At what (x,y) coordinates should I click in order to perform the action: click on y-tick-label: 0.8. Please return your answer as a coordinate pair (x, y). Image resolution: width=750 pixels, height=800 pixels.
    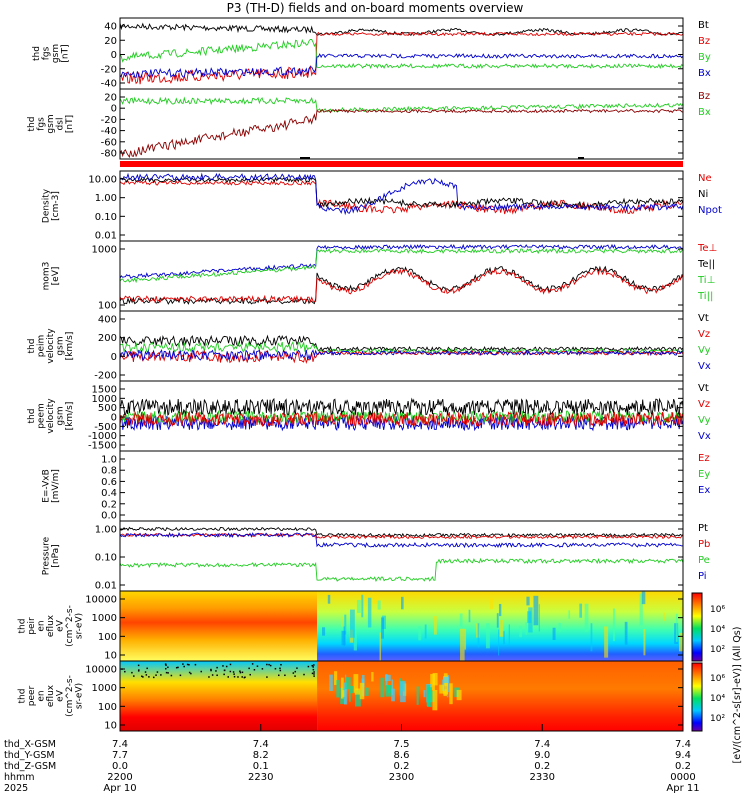
    Looking at the image, I should click on (109, 471).